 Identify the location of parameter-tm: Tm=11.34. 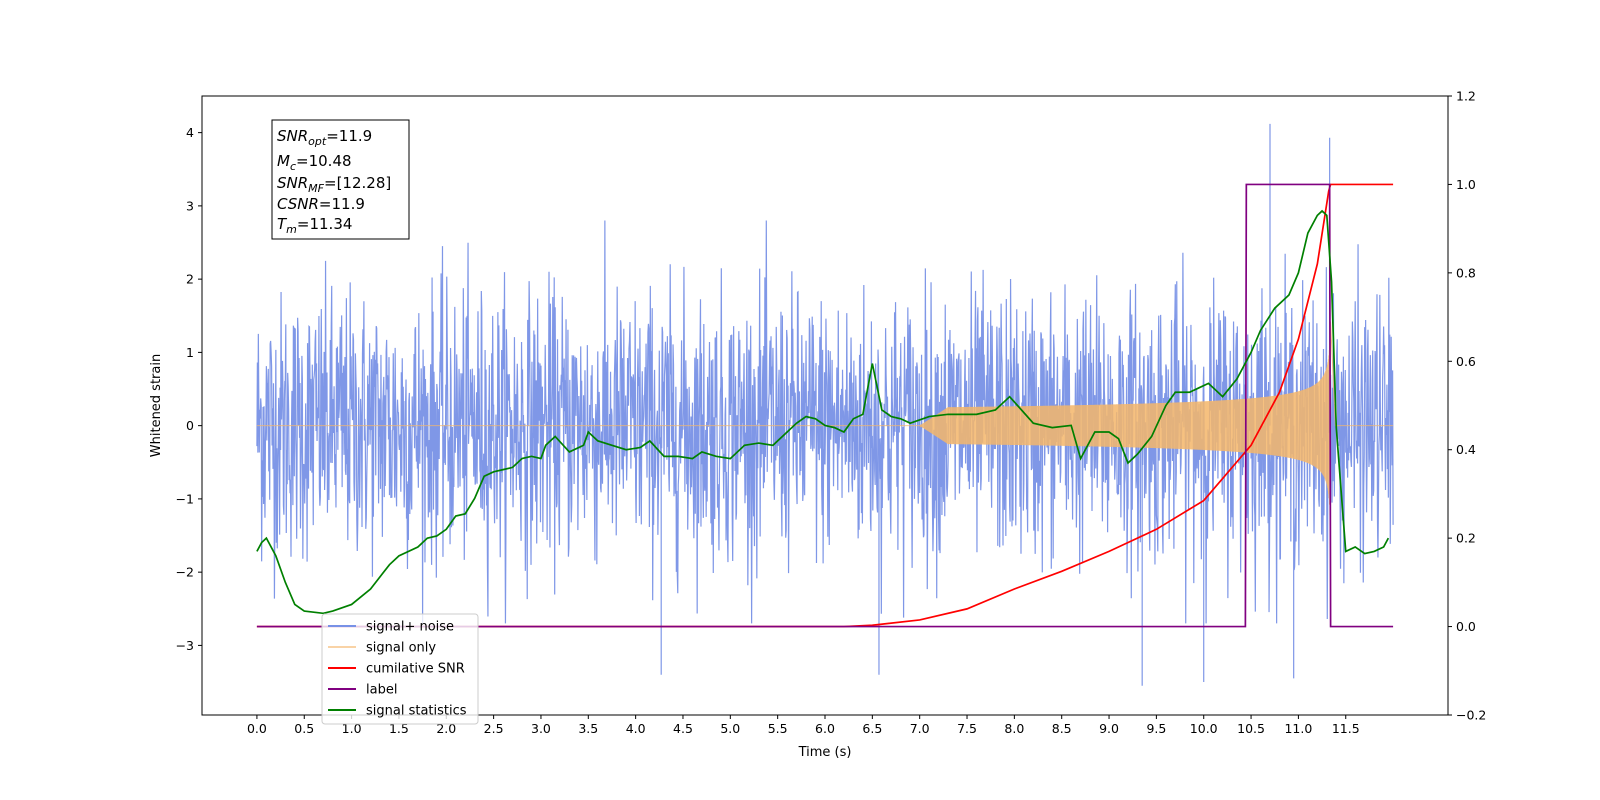
(314, 225).